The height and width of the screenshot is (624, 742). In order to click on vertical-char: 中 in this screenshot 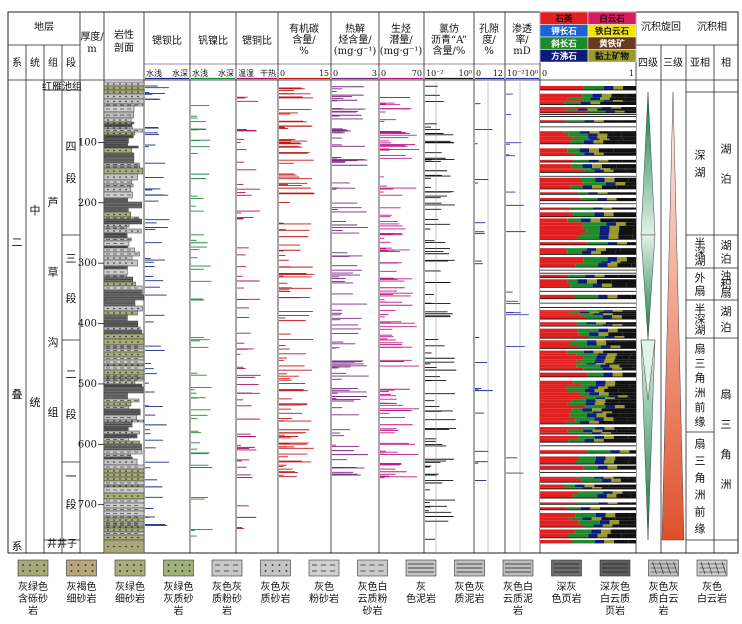, I will do `click(35, 210)`.